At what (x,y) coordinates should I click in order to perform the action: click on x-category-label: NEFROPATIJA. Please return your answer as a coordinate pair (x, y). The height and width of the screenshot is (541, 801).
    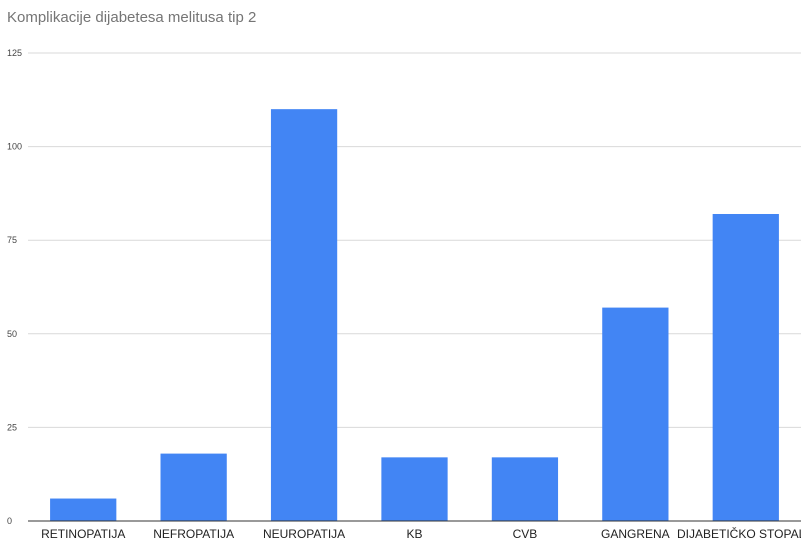
    Looking at the image, I should click on (193, 534).